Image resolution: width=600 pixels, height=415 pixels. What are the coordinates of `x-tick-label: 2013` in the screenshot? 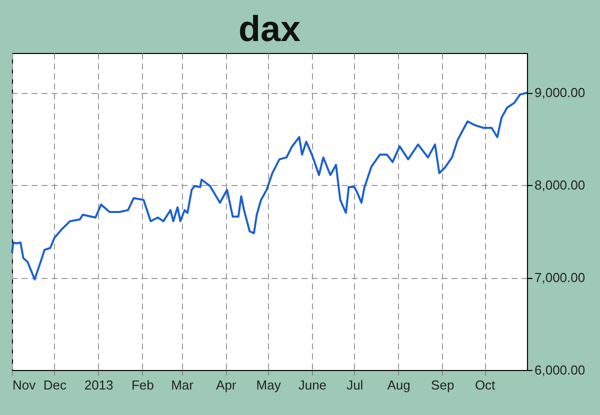 It's located at (99, 385).